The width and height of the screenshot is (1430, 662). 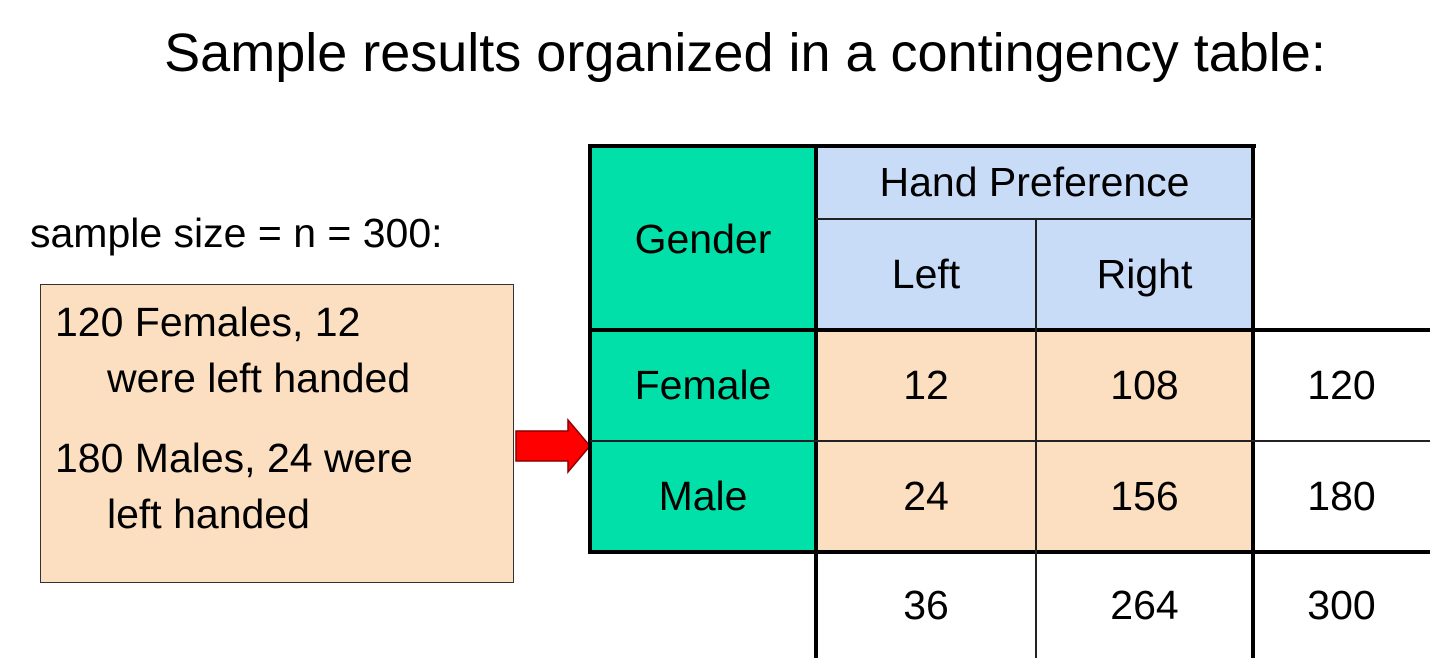 I want to click on column-total-left: 36, so click(x=926, y=605).